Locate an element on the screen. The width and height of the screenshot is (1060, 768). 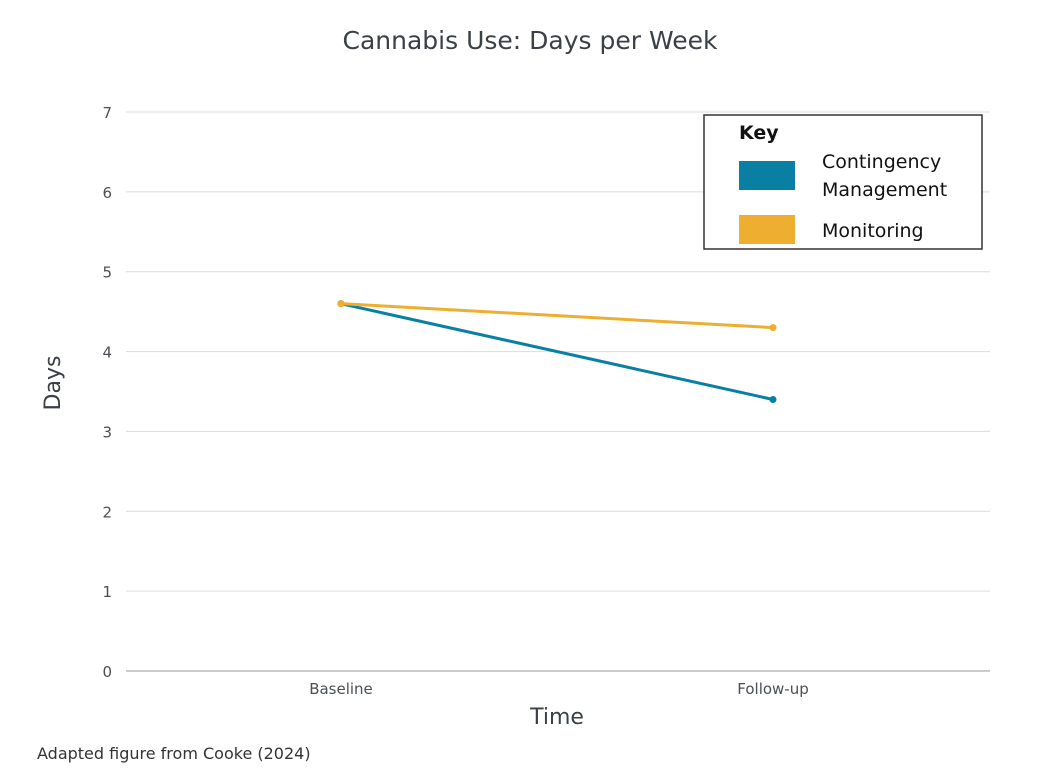
y-tick-label: 2 is located at coordinates (107, 512).